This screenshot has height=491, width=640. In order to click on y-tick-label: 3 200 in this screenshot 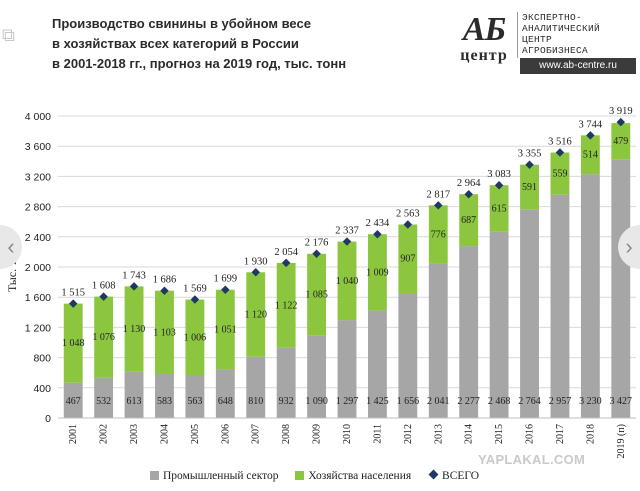, I will do `click(38, 177)`.